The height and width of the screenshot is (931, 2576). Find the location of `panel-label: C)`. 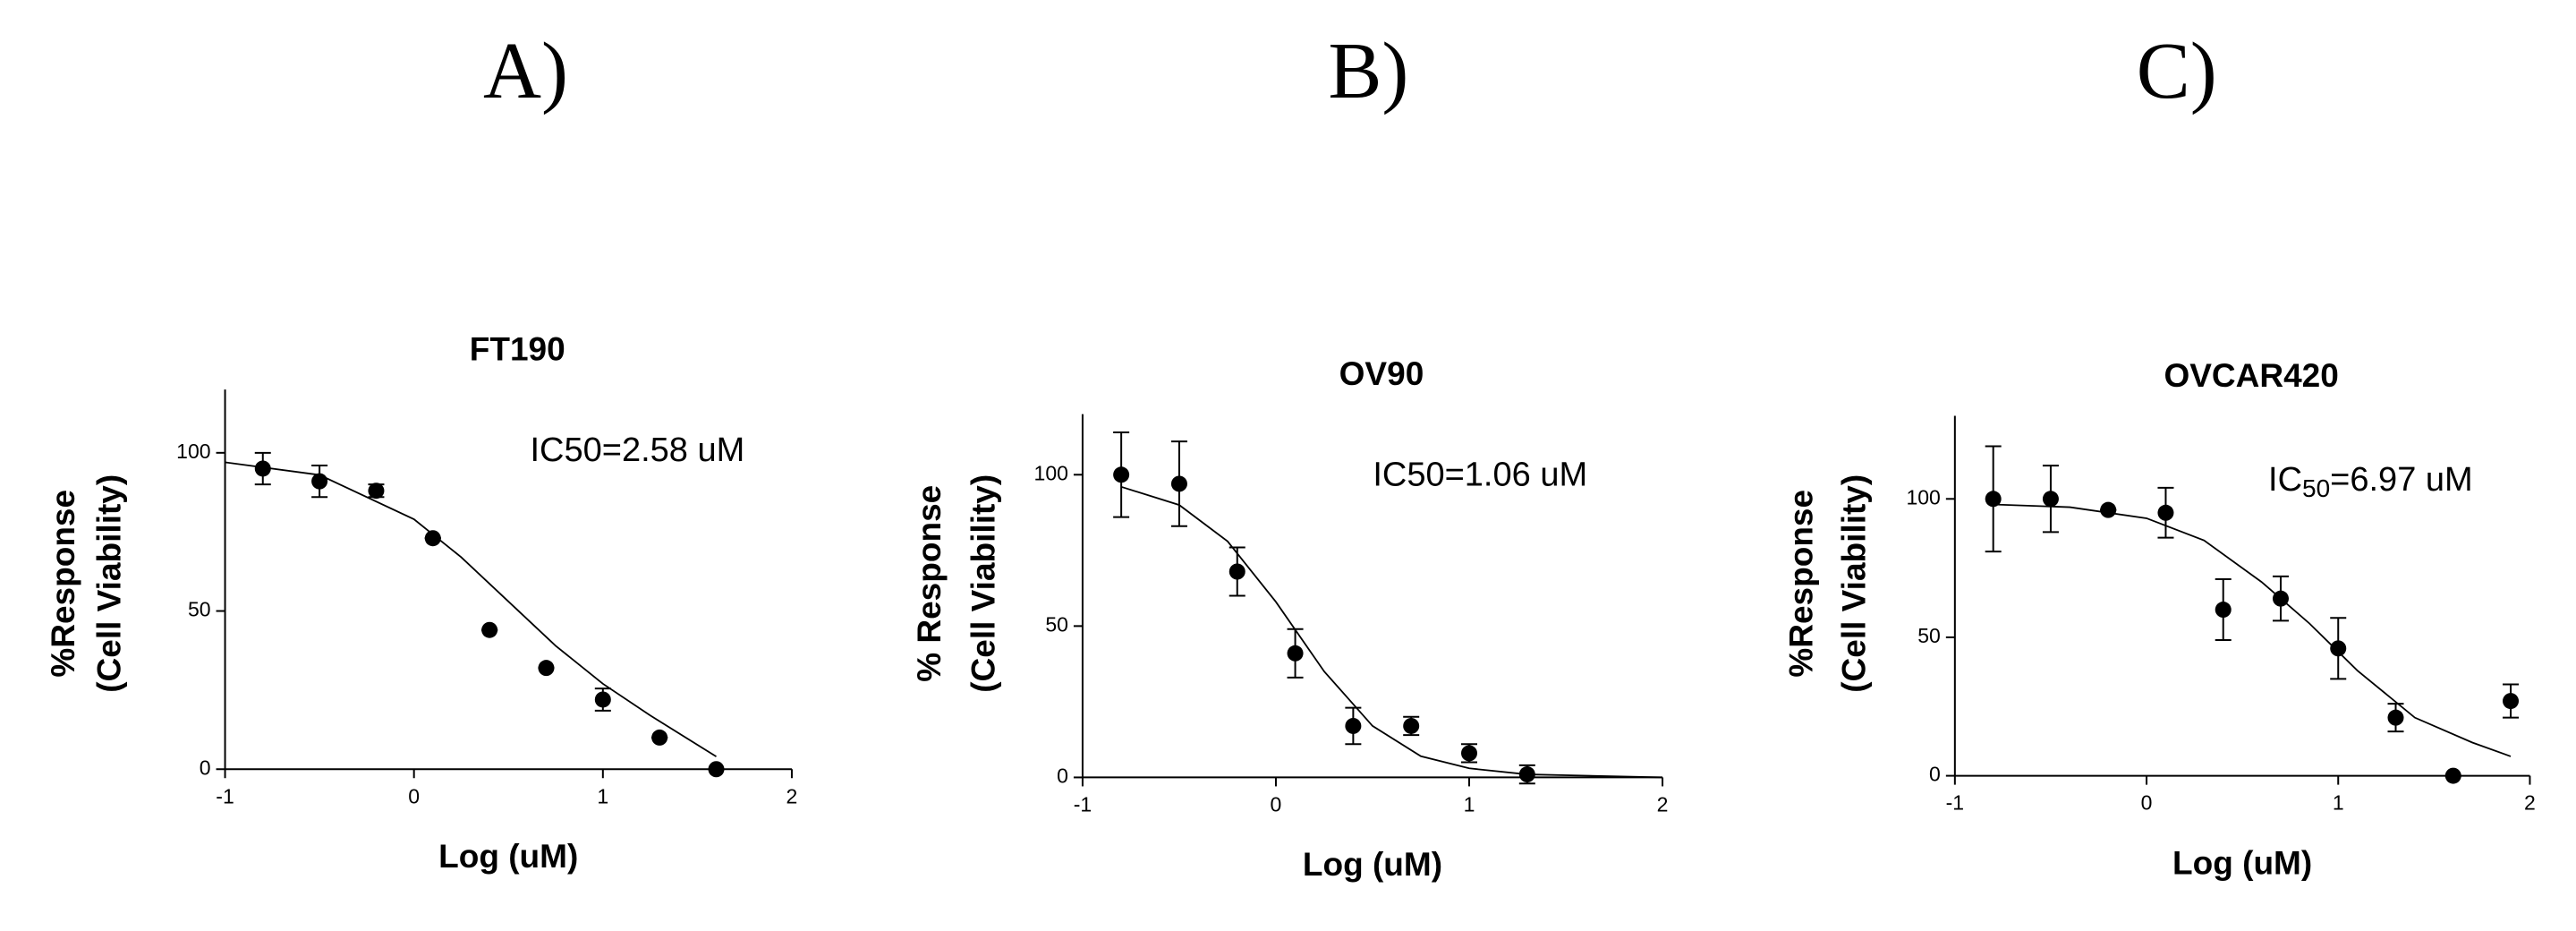

panel-label: C) is located at coordinates (2177, 71).